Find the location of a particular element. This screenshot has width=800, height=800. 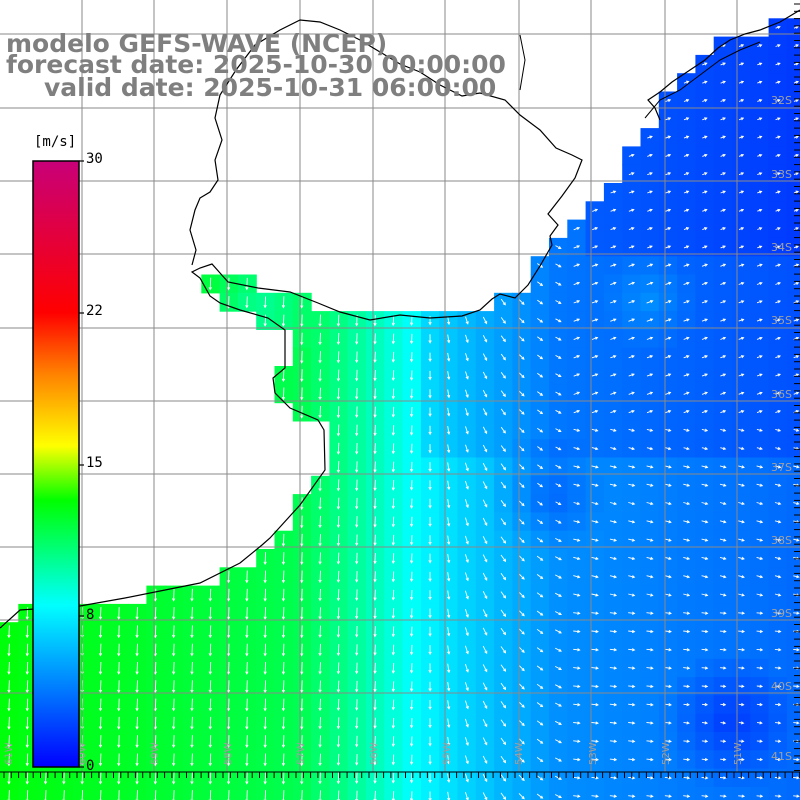

lat-label: 32S is located at coordinates (781, 100).